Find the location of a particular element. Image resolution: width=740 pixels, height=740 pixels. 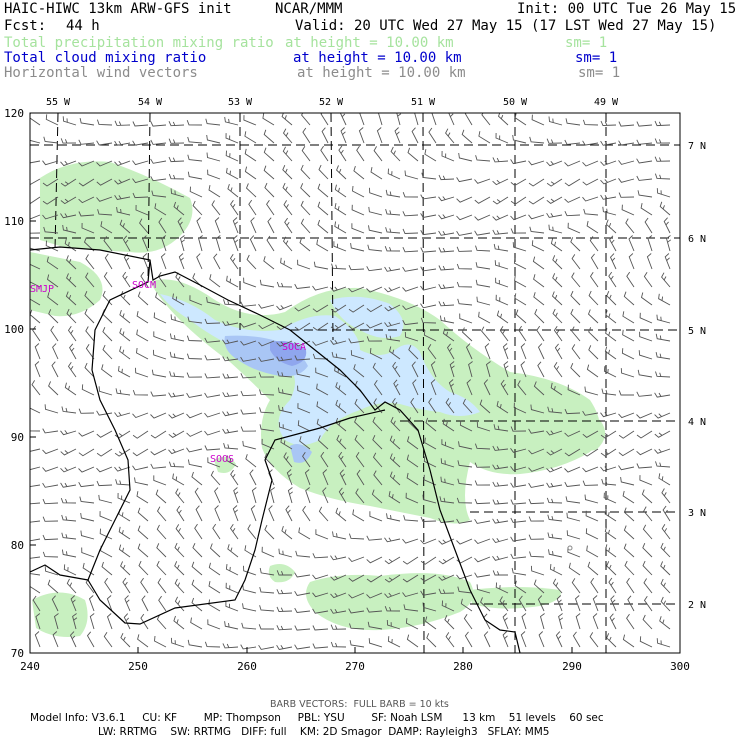

organization: NCAR/MMM is located at coordinates (309, 9).